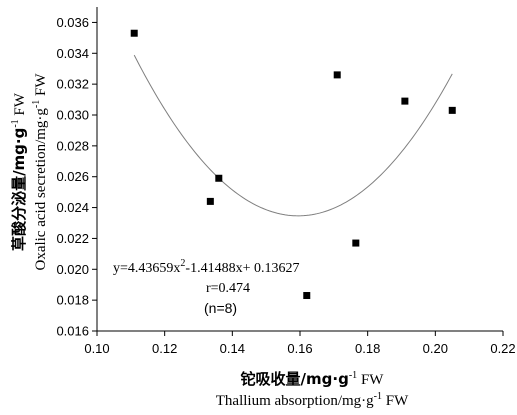 The width and height of the screenshot is (517, 415). I want to click on x-tick-label: 0.16, so click(299, 348).